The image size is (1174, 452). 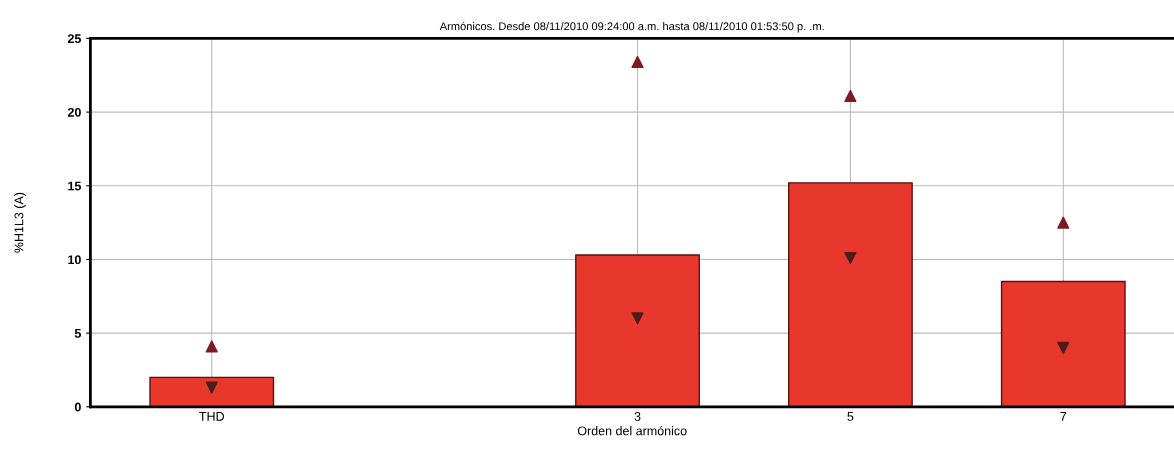 I want to click on y-tick-label: 10, so click(x=74, y=260).